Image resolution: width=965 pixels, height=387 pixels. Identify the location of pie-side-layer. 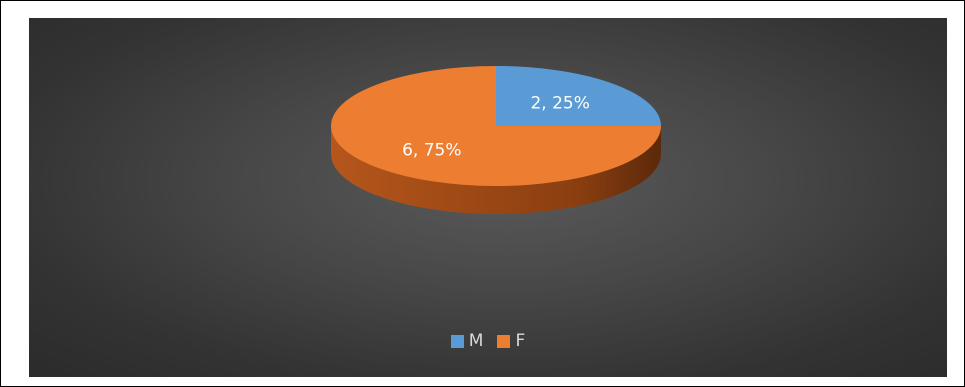
(496, 170).